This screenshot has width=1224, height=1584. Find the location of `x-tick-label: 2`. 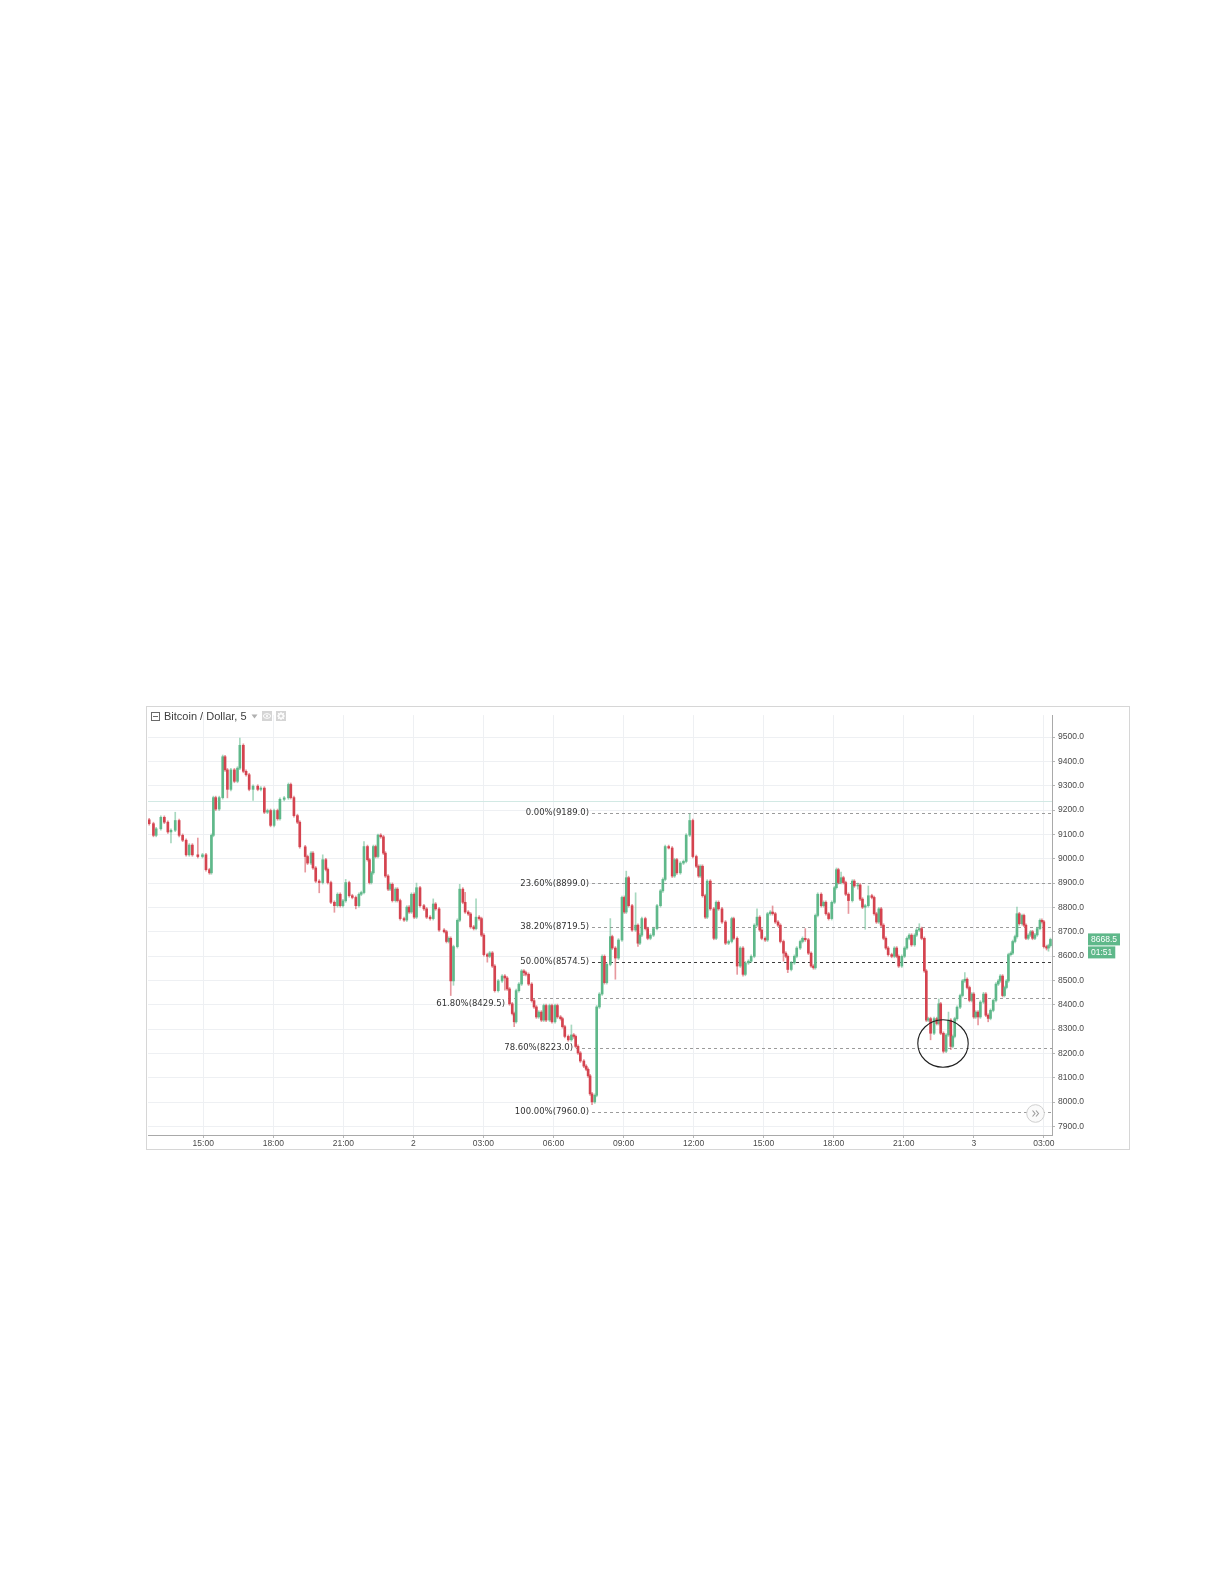

x-tick-label: 2 is located at coordinates (414, 1143).